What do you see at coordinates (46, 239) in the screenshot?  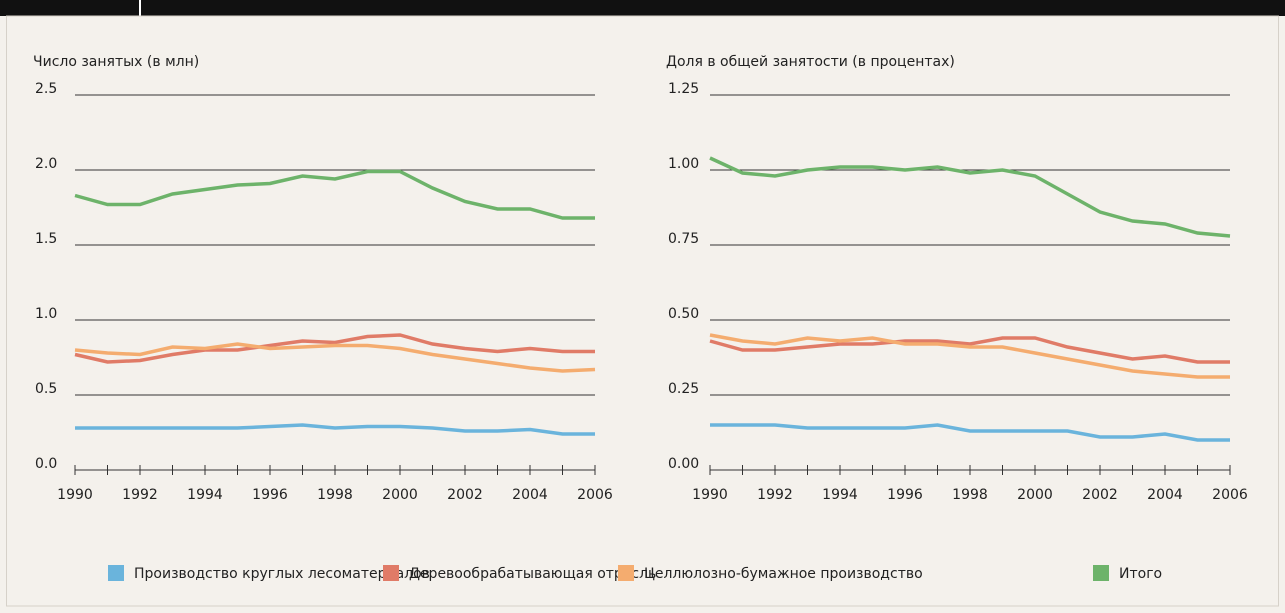 I see `y-tick-label: 1.5` at bounding box center [46, 239].